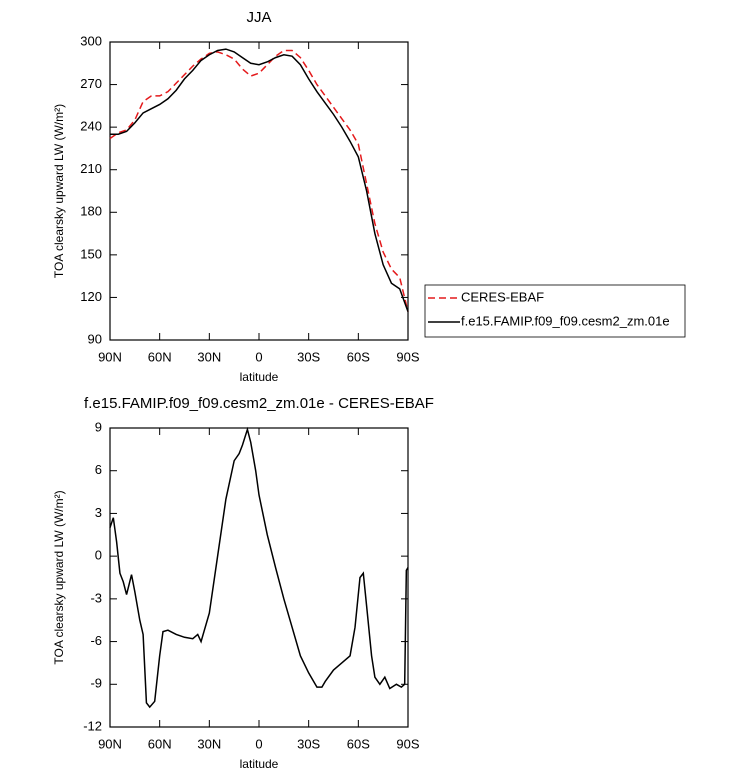  I want to click on chart-title: JJA, so click(258, 17).